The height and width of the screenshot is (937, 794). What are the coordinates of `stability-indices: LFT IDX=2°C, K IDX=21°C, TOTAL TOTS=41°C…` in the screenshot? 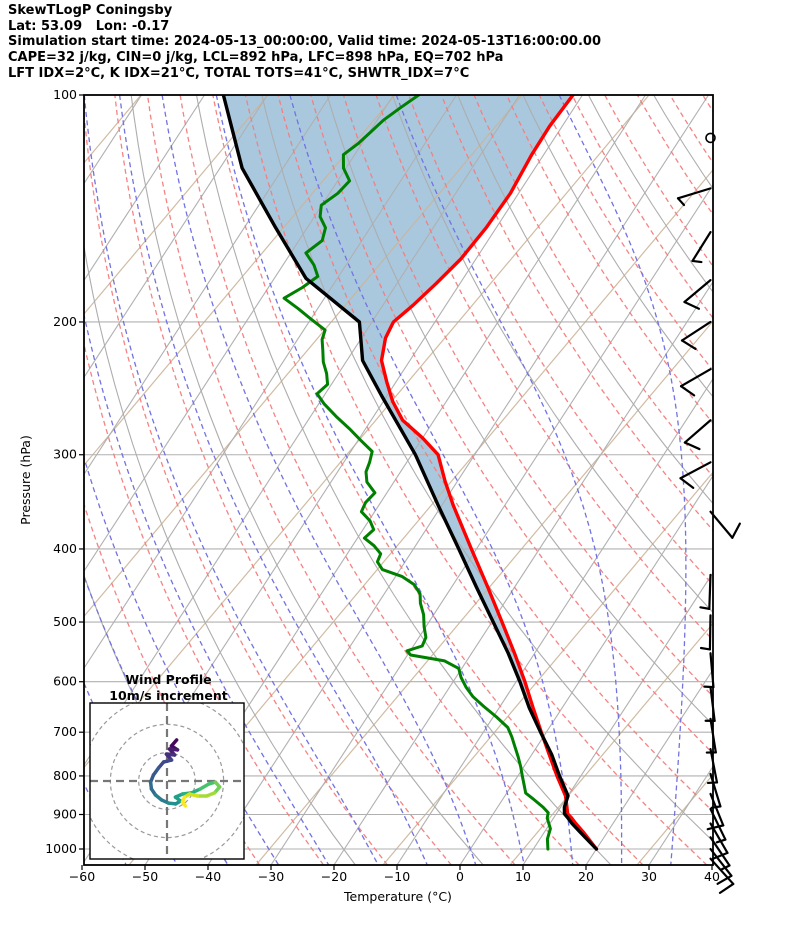 It's located at (239, 73).